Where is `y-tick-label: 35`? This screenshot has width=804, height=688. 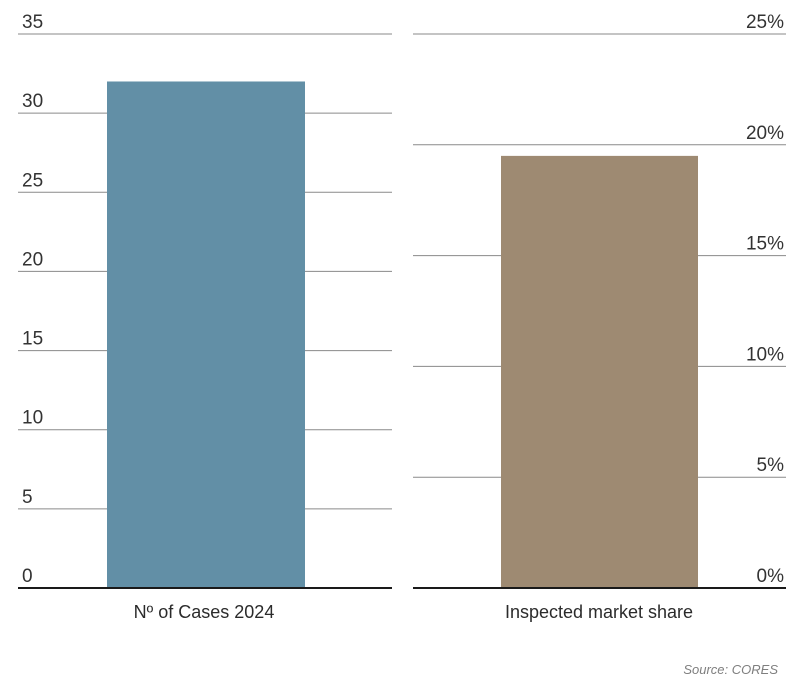 y-tick-label: 35 is located at coordinates (32, 22).